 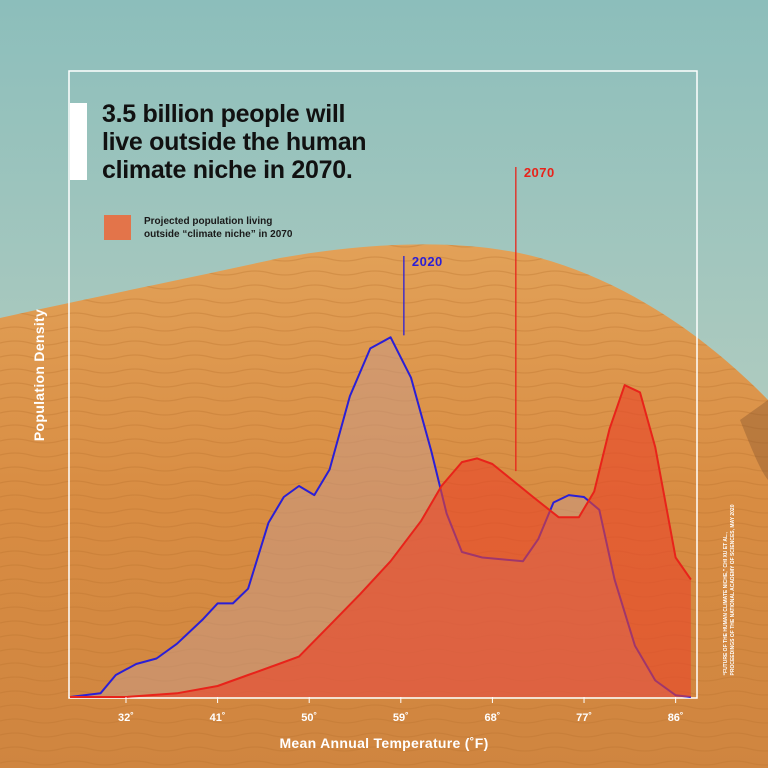 What do you see at coordinates (309, 718) in the screenshot?
I see `x-tick-label: 50˚` at bounding box center [309, 718].